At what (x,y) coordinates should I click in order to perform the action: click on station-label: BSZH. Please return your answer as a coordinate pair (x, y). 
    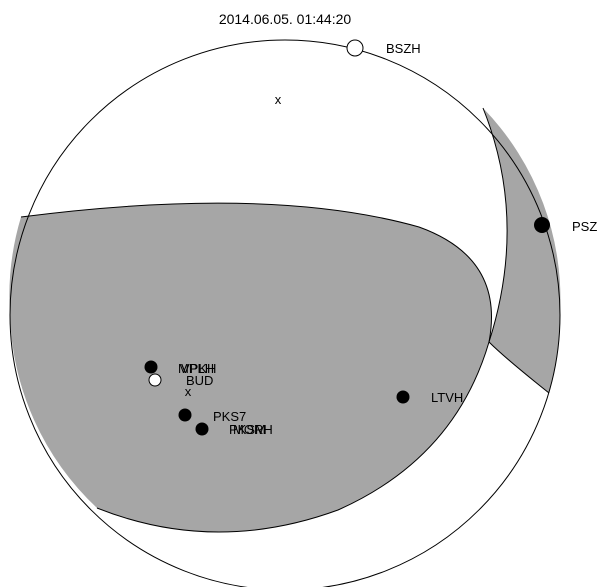
    Looking at the image, I should click on (403, 48).